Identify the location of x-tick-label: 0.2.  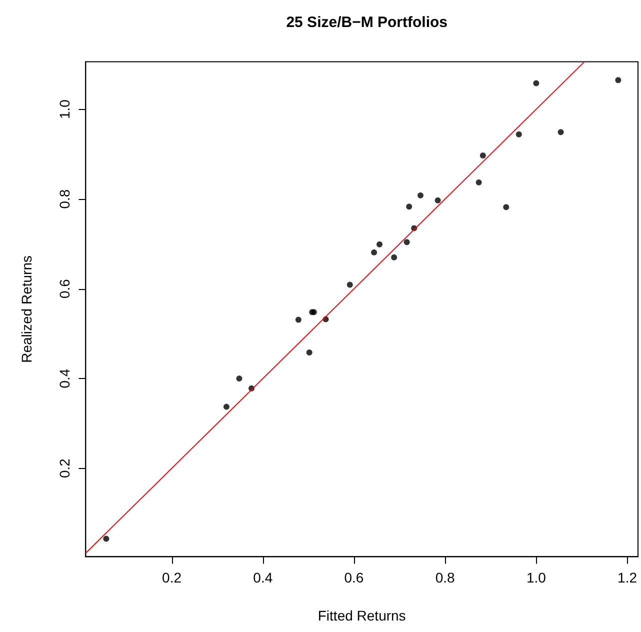
(172, 578).